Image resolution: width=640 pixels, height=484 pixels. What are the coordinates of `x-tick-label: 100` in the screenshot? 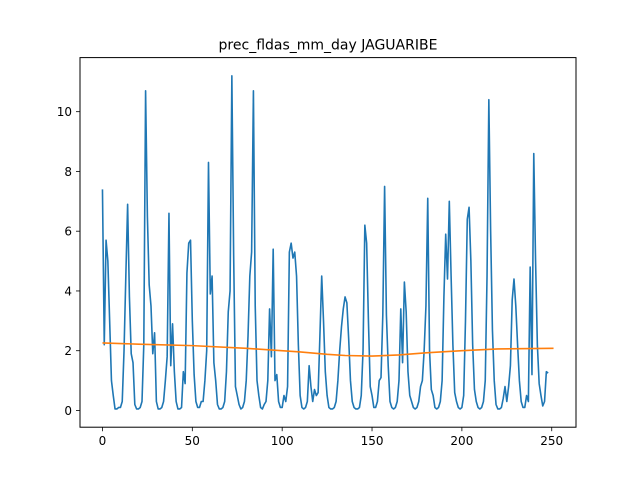 It's located at (282, 441).